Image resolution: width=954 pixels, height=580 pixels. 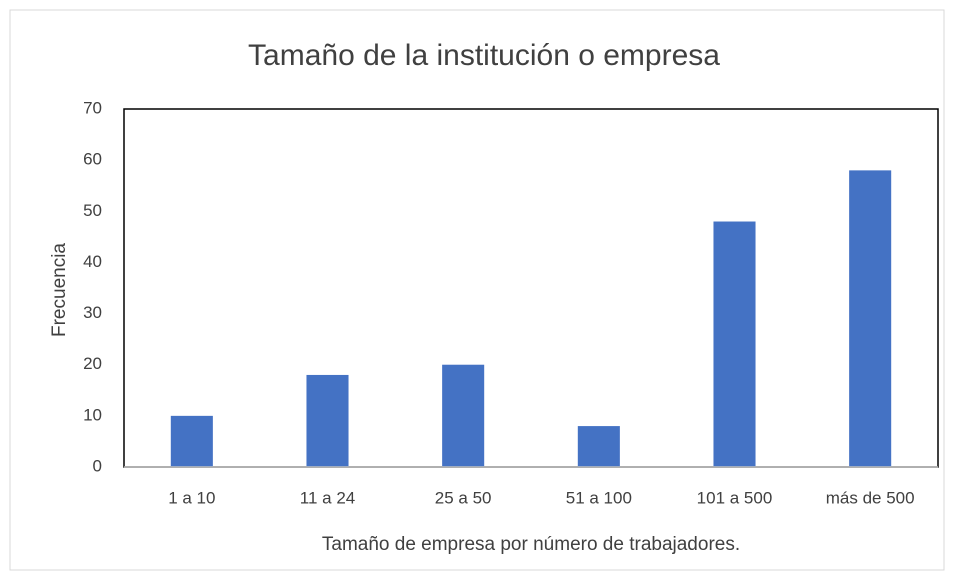 I want to click on x-tick-label: 51 a 100, so click(x=599, y=497).